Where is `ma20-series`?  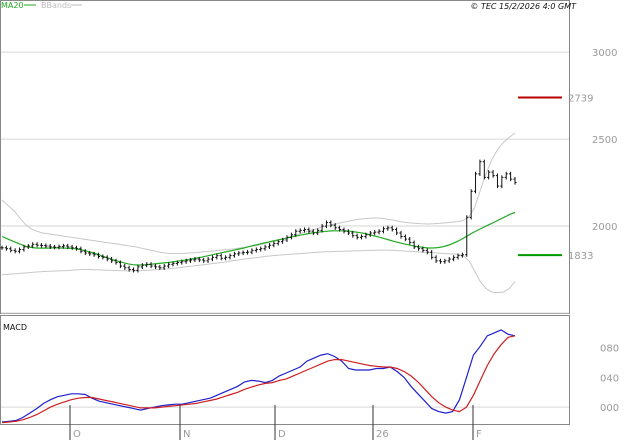 ma20-series is located at coordinates (258, 238).